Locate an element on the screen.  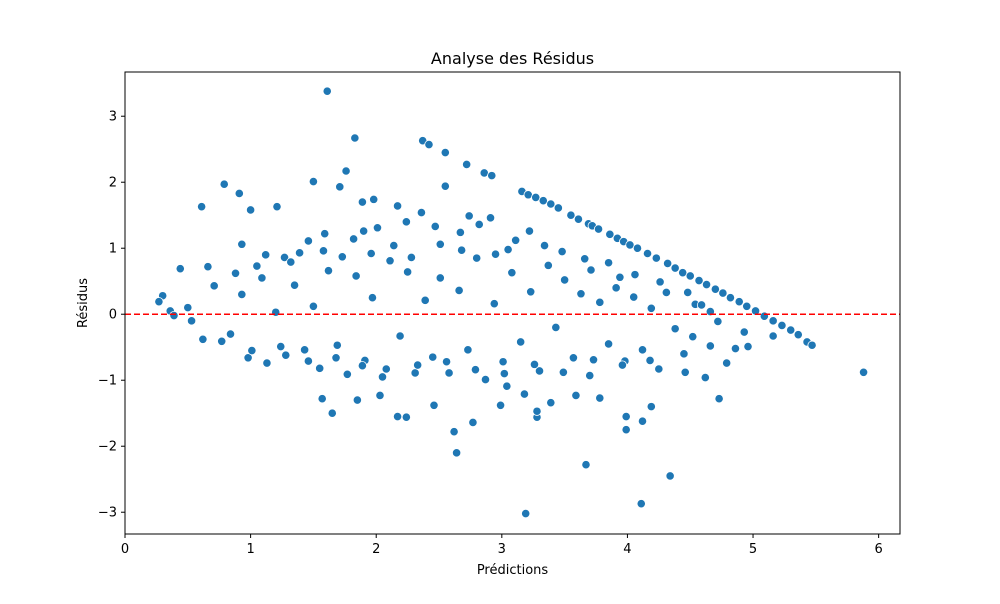
y-tick-label: −3 is located at coordinates (107, 513).